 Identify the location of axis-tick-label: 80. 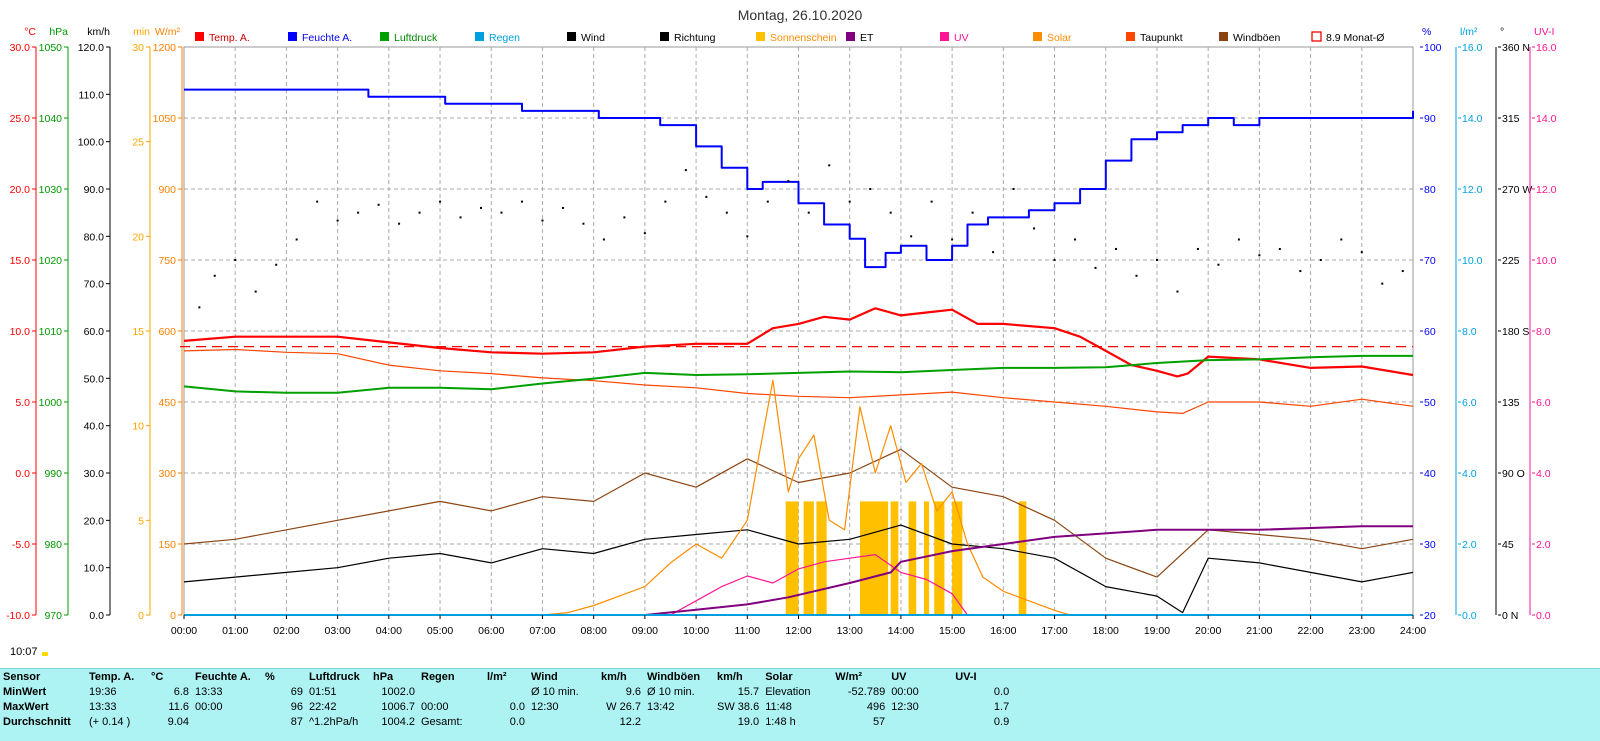
(1430, 190).